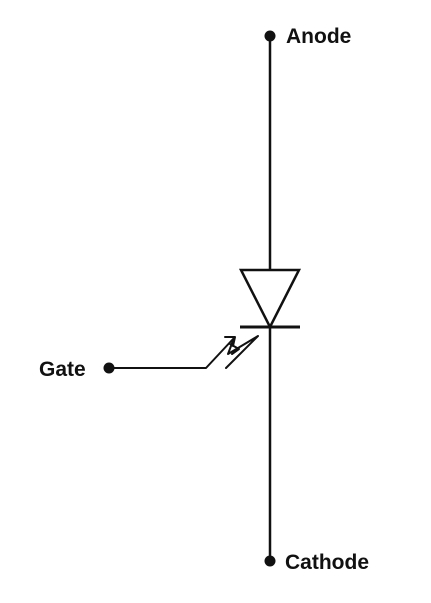 The height and width of the screenshot is (603, 431). Describe the element at coordinates (234, 349) in the screenshot. I see `light-arrow-head-lower` at that location.